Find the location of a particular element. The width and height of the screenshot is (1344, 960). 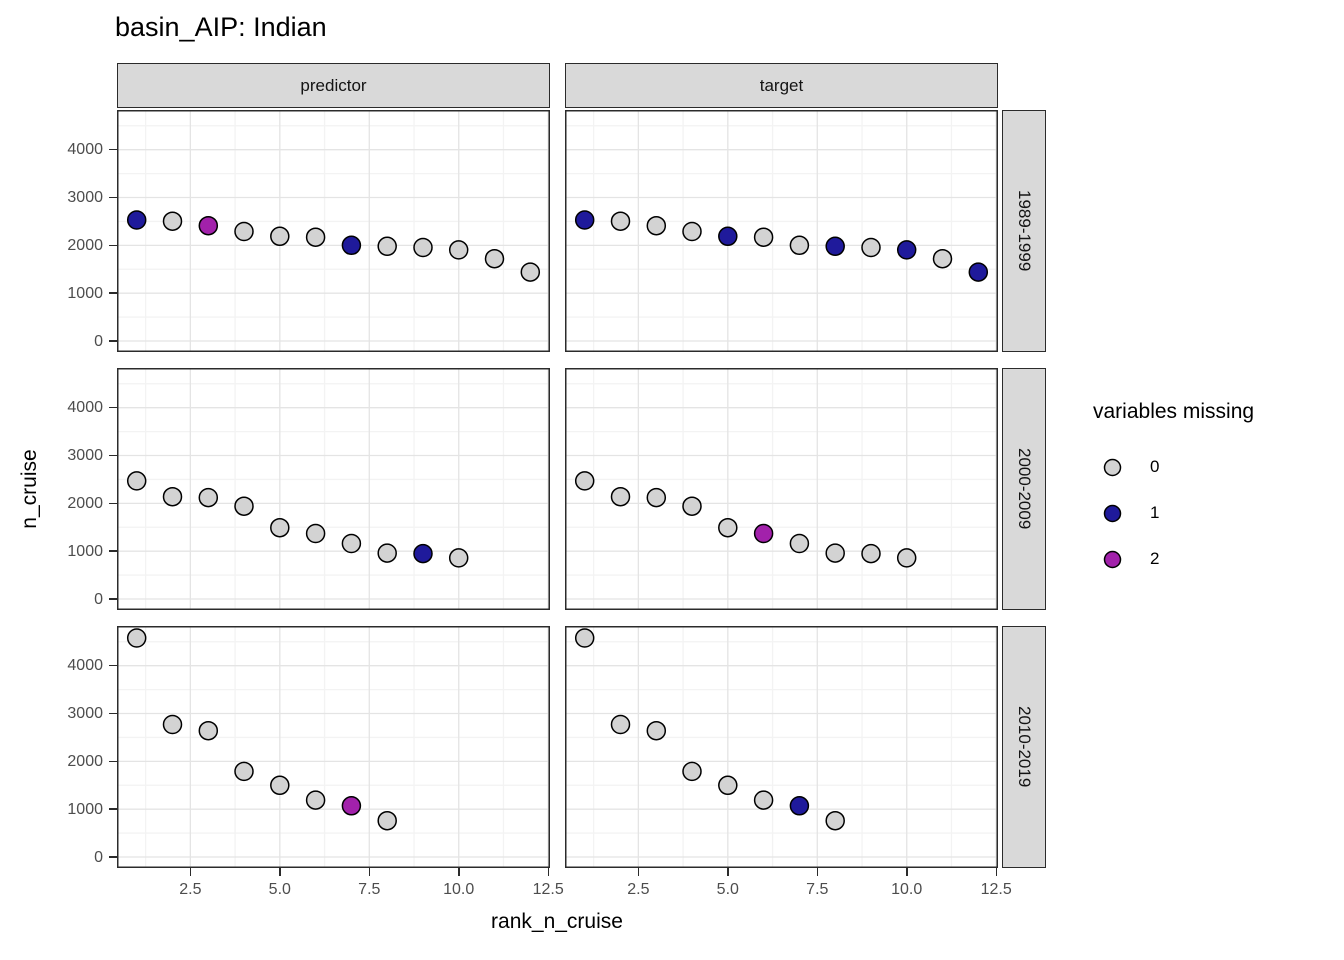

panel-predictor-1989-1999 is located at coordinates (333, 231).